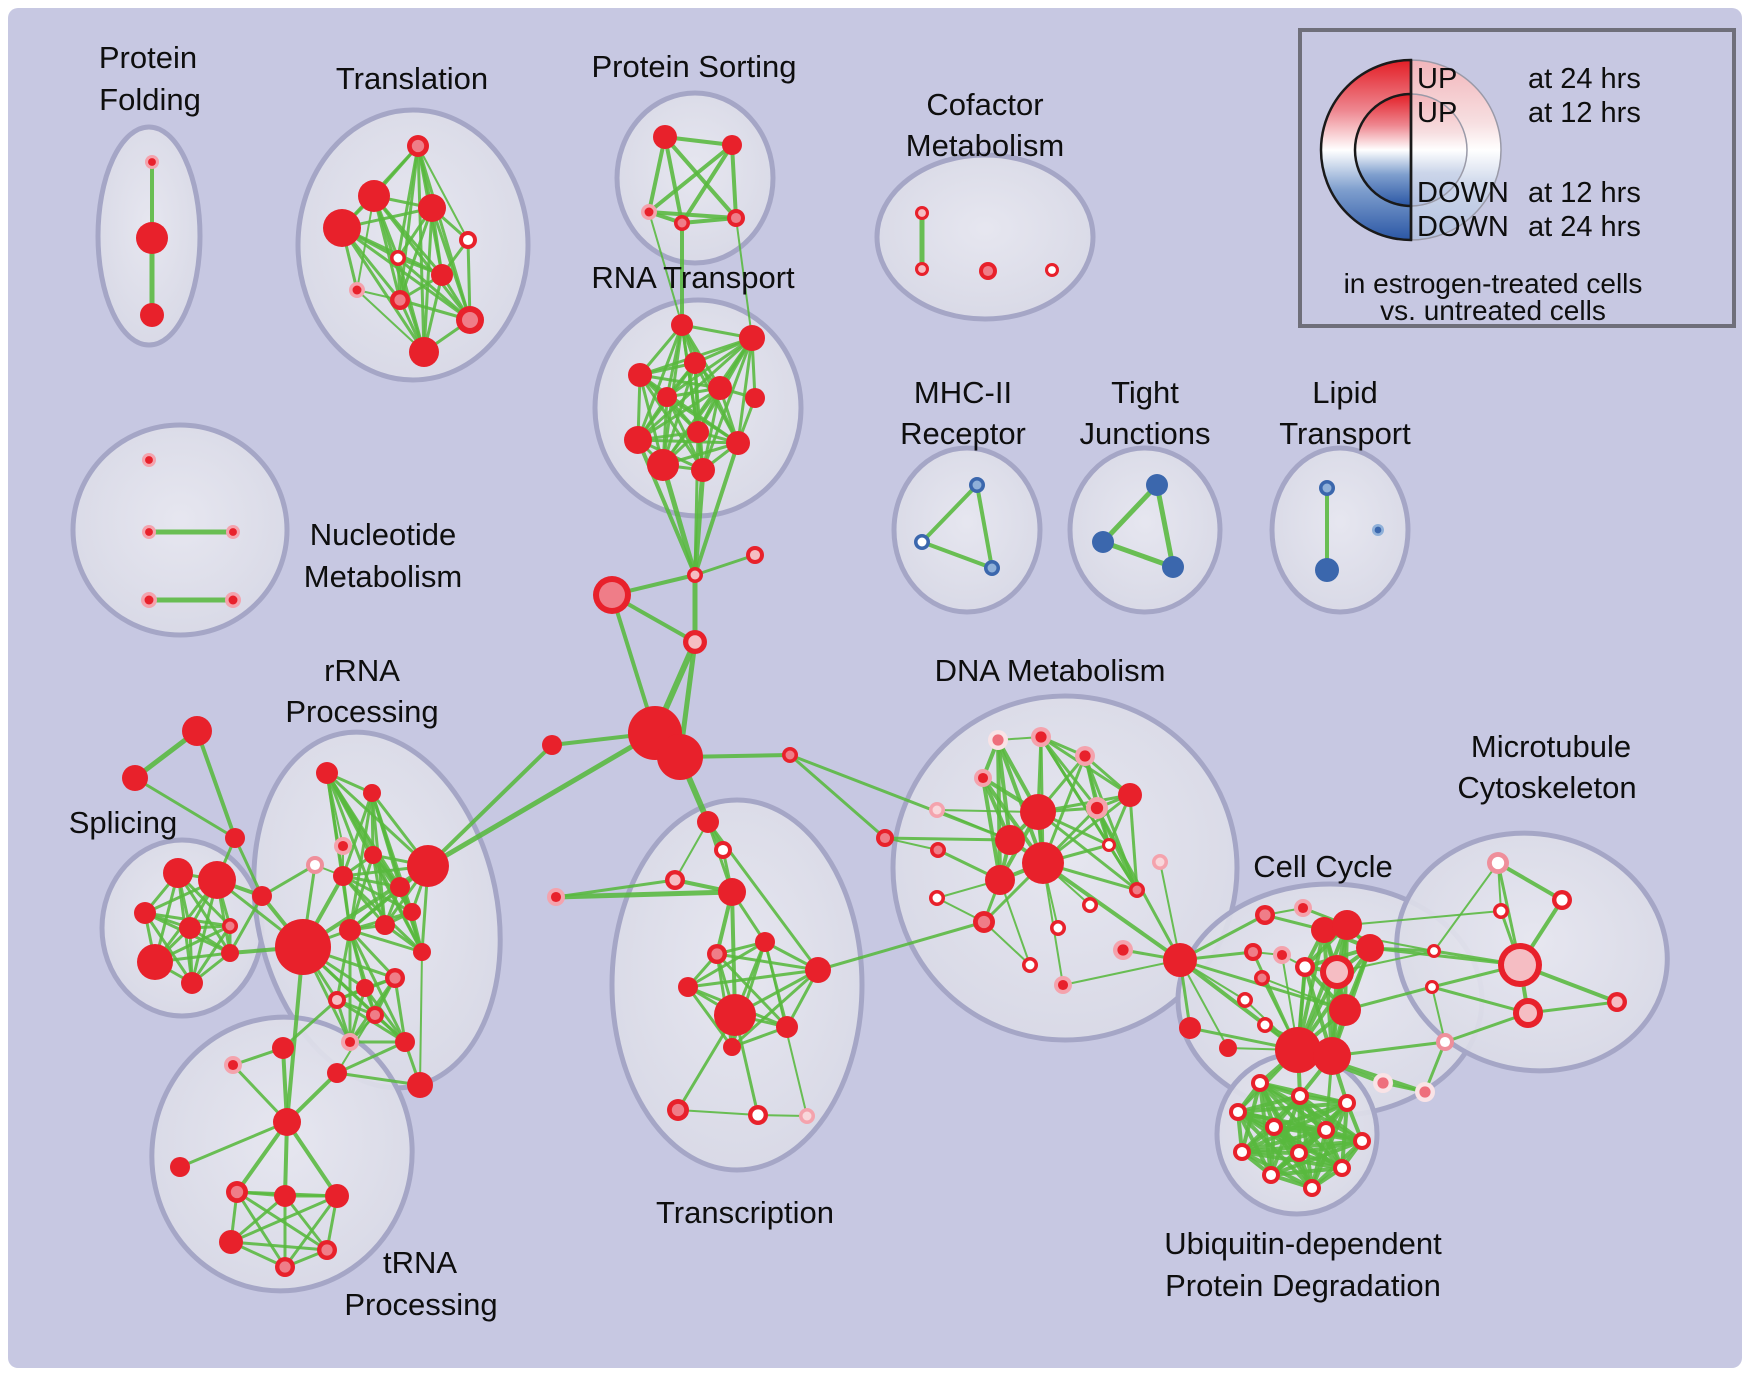 This screenshot has height=1376, width=1750. Describe the element at coordinates (152, 162) in the screenshot. I see `node-pf1` at that location.